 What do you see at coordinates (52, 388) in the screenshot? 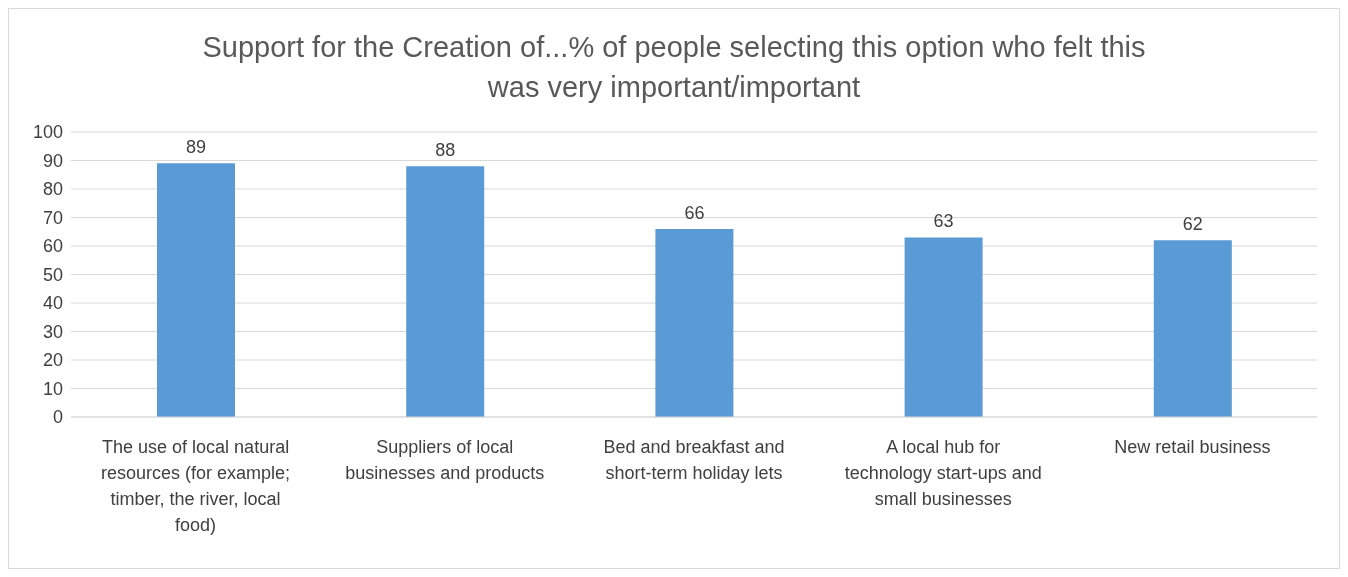
I see `y-tick-label: 10` at bounding box center [52, 388].